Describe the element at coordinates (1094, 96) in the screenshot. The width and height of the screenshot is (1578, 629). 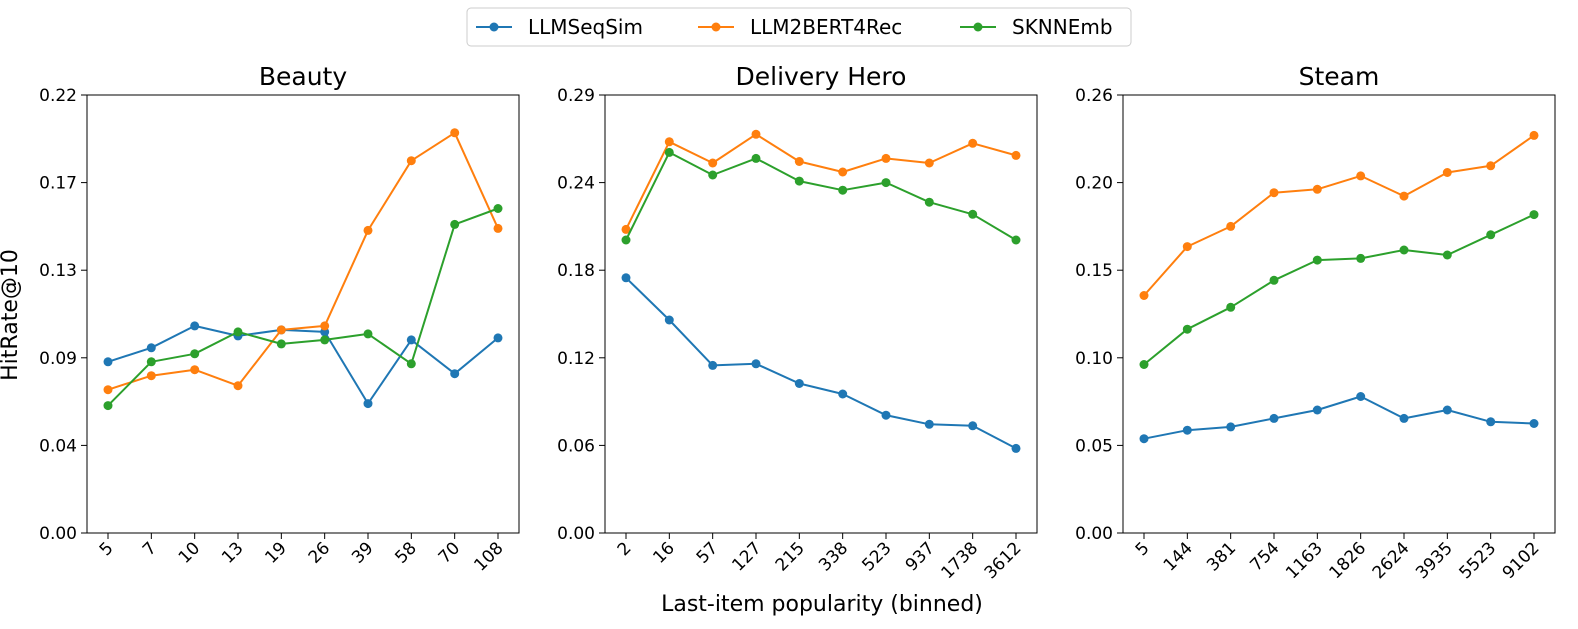
I see `y-tick-label: 0.26` at that location.